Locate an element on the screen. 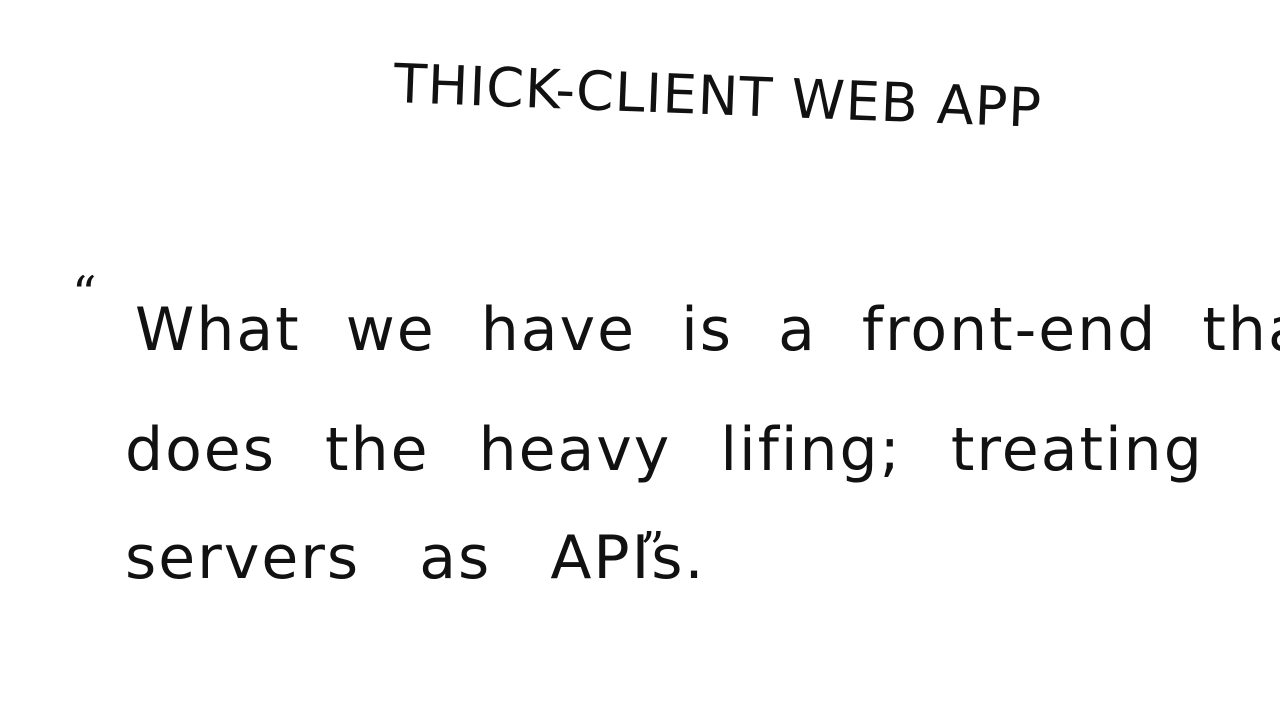 The image size is (1280, 720). open-quote-mark: “ is located at coordinates (84, 294).